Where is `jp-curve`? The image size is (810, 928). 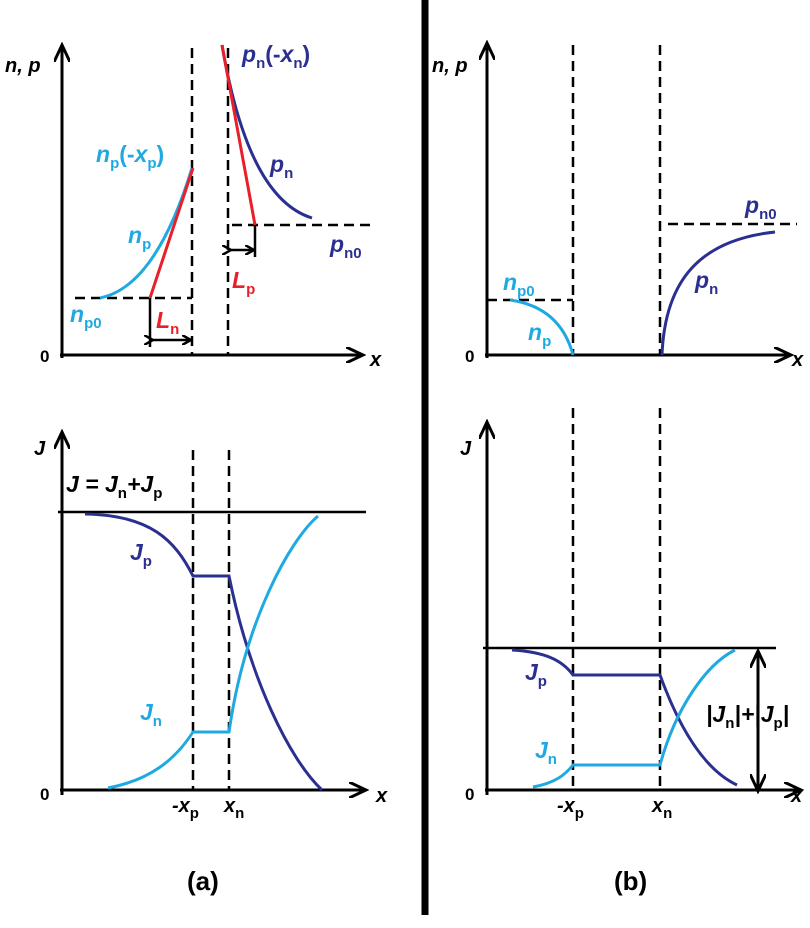
jp-curve is located at coordinates (624, 717).